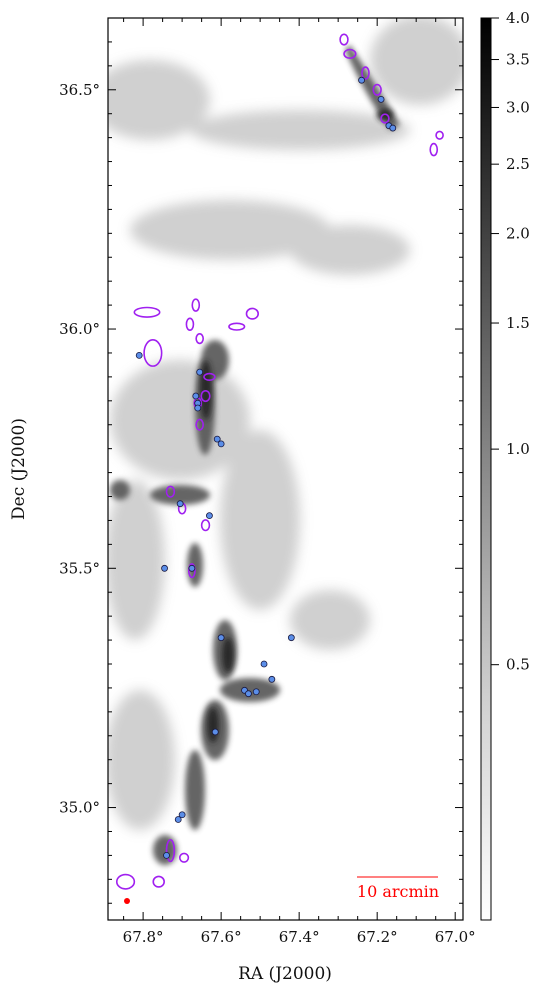  What do you see at coordinates (455, 937) in the screenshot?
I see `x-tick-label: 67.0°` at bounding box center [455, 937].